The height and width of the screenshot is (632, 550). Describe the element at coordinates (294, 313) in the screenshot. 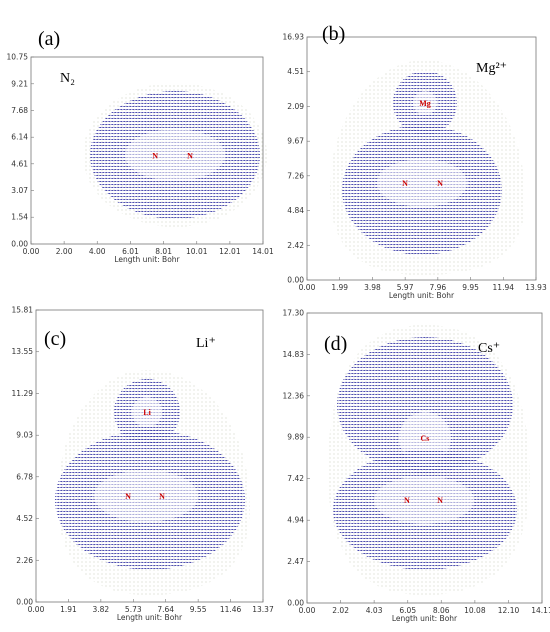

I see `y-tick-label: 17.30` at that location.